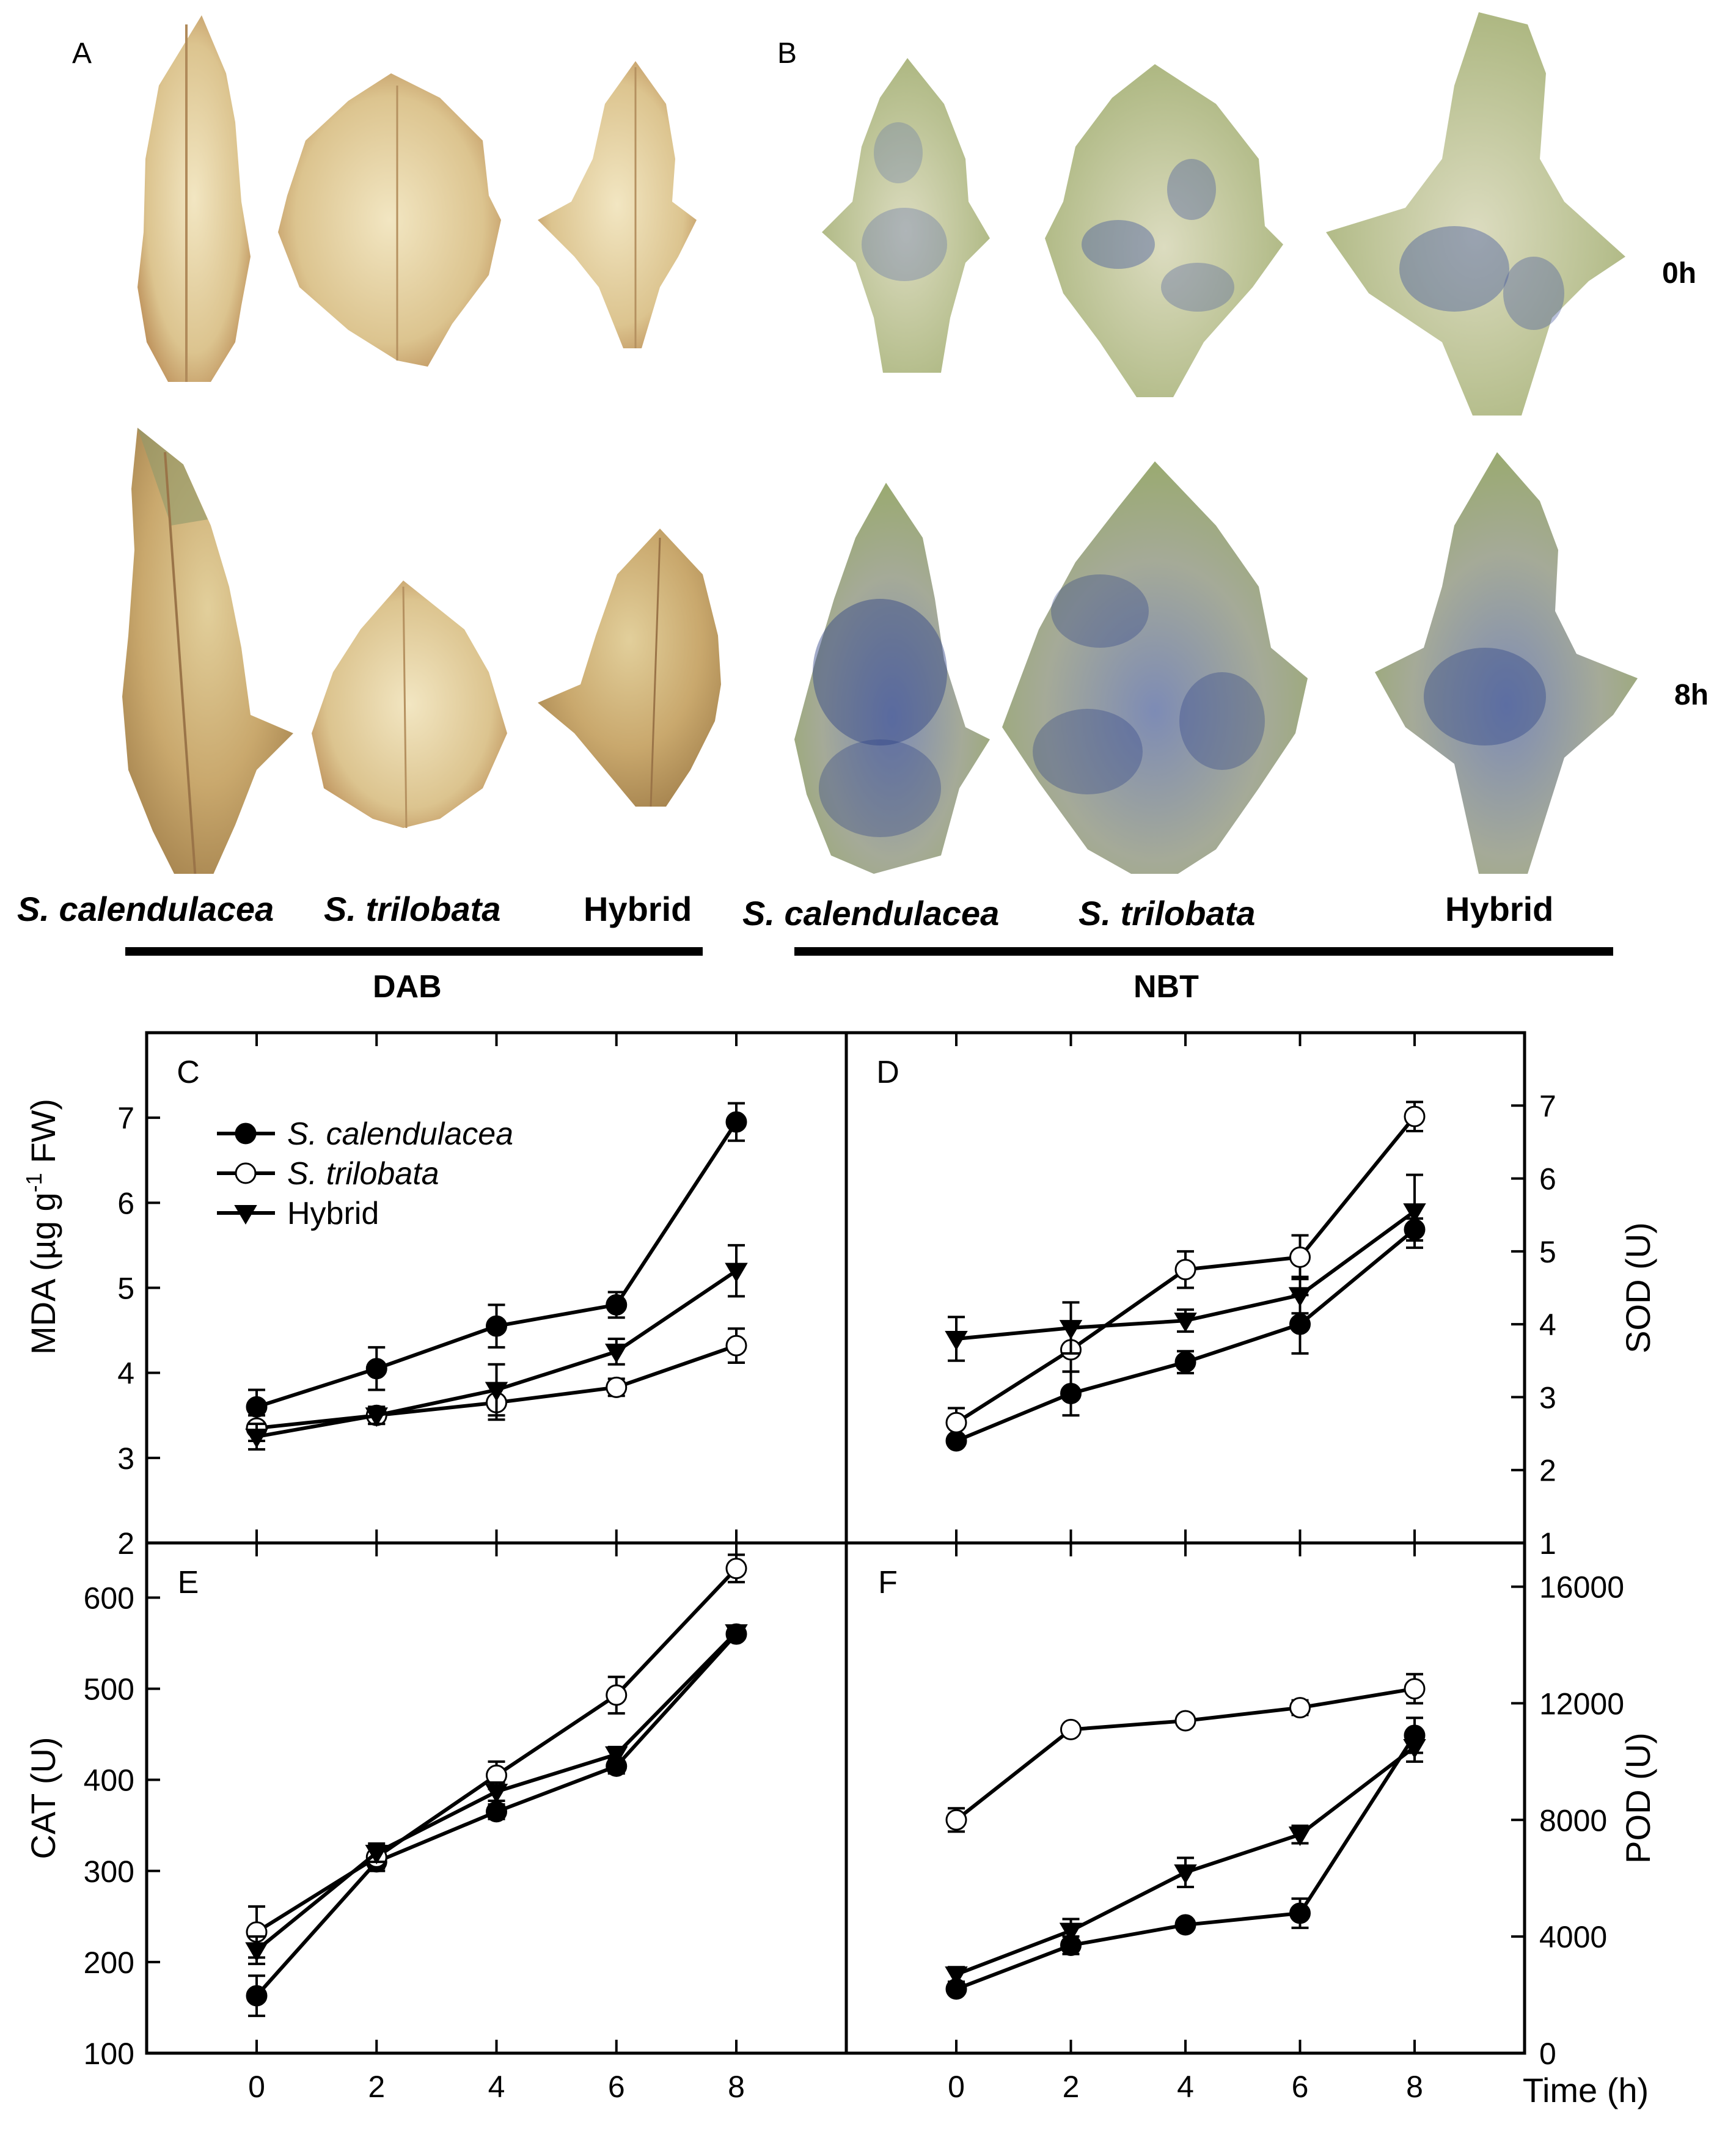 This screenshot has width=1736, height=2132. What do you see at coordinates (414, 951) in the screenshot?
I see `dab-bracket-bar` at bounding box center [414, 951].